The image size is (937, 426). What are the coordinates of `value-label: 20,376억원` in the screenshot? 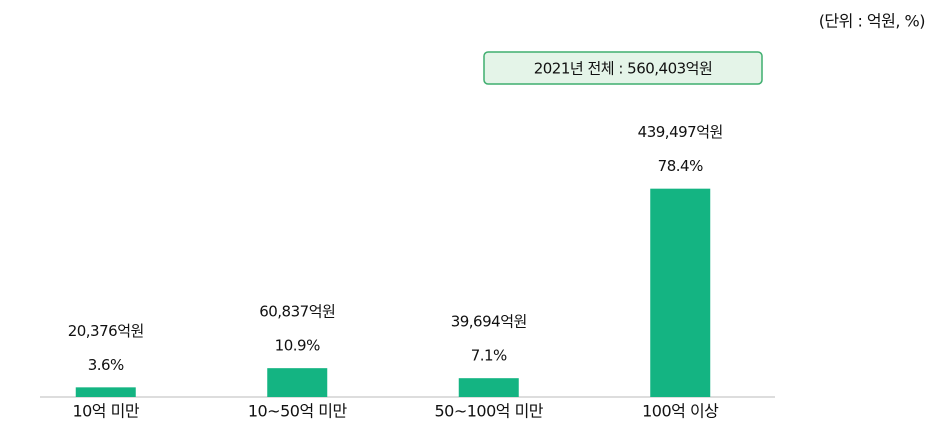 It's located at (106, 331).